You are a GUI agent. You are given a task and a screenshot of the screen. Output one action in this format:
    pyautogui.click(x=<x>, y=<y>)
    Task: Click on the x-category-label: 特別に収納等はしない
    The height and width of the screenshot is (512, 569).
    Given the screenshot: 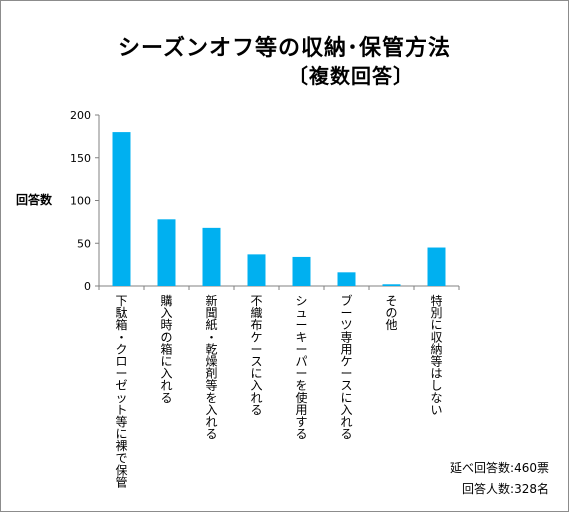 What is the action you would take?
    pyautogui.click(x=436, y=355)
    